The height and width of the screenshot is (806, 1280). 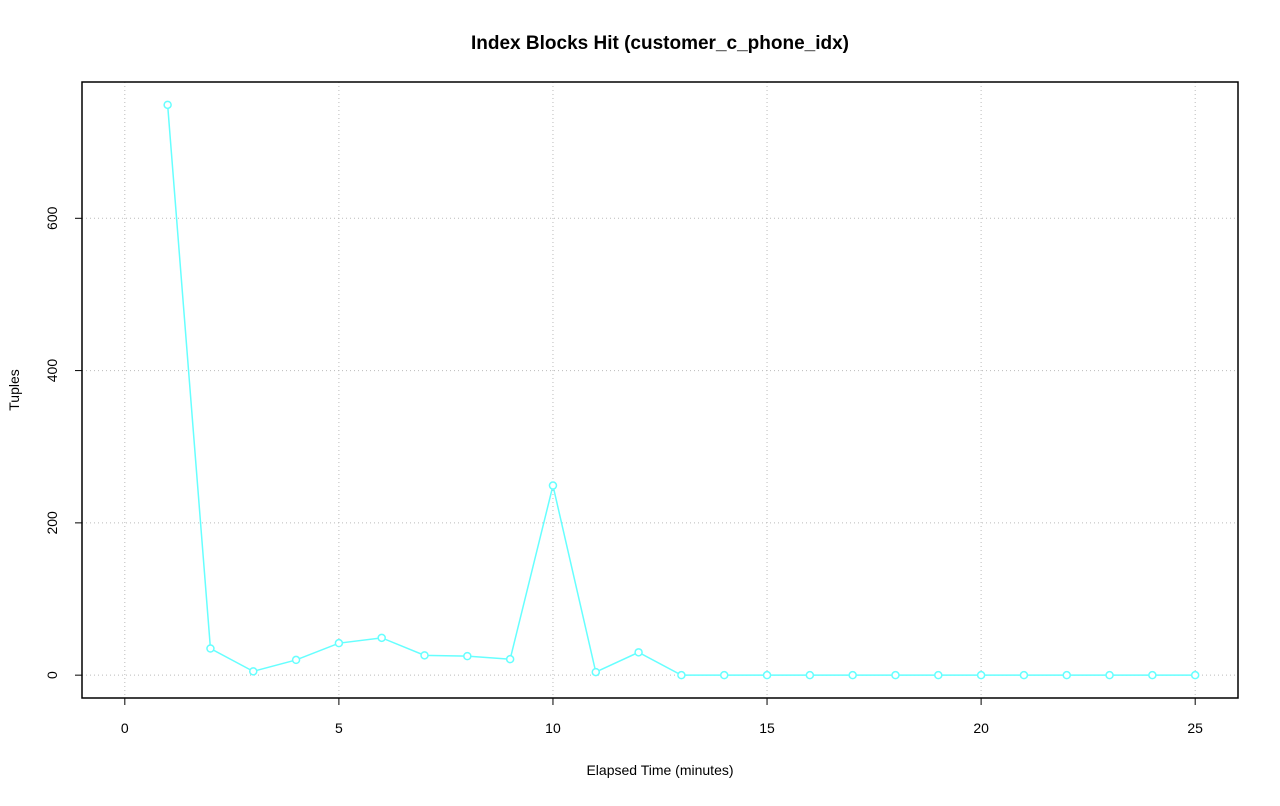 I want to click on x-tick-label: 0, so click(x=125, y=728).